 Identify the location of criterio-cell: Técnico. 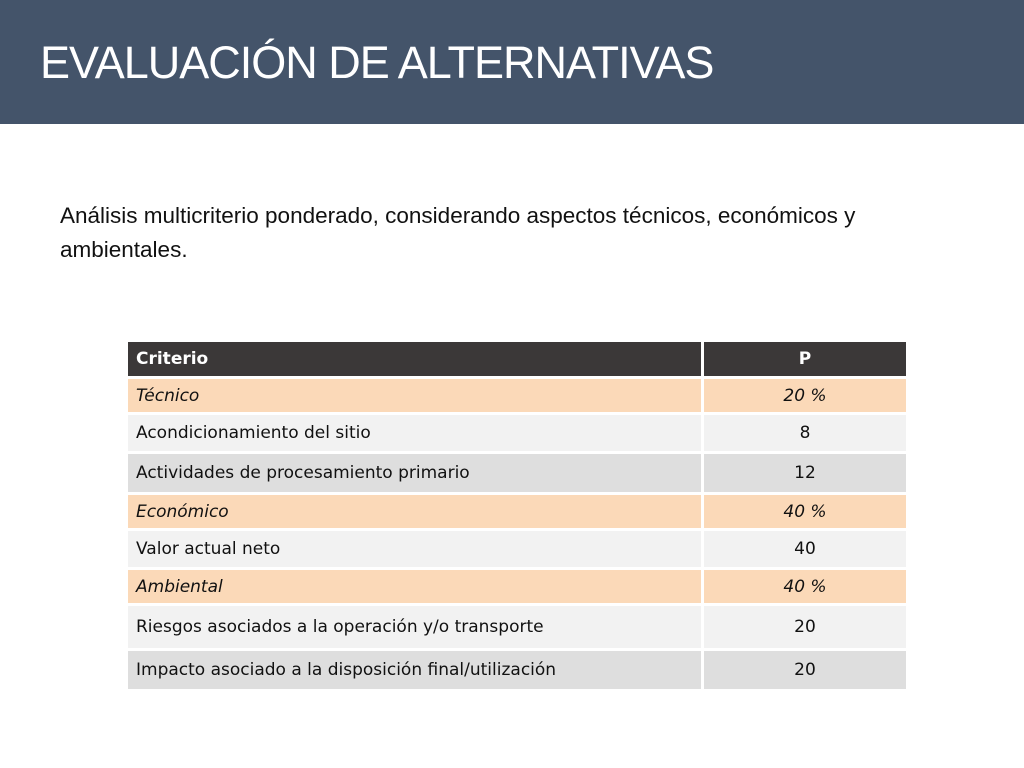
(416, 396).